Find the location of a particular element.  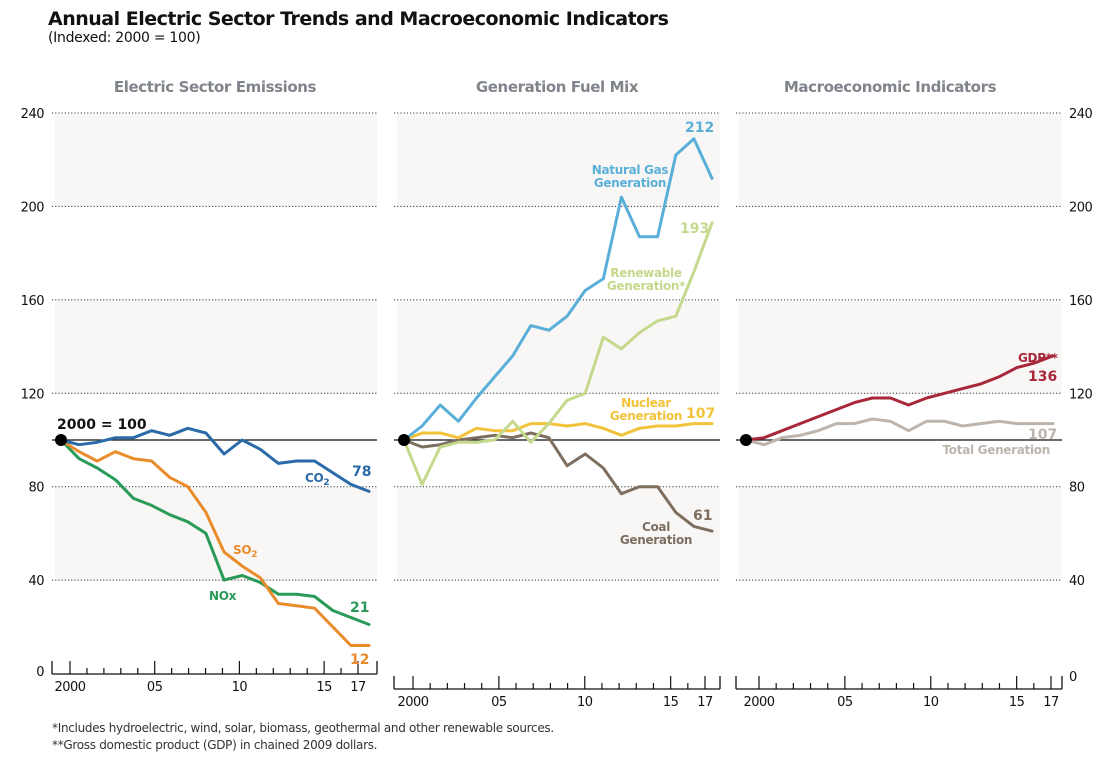

series-label: Coal is located at coordinates (656, 527).